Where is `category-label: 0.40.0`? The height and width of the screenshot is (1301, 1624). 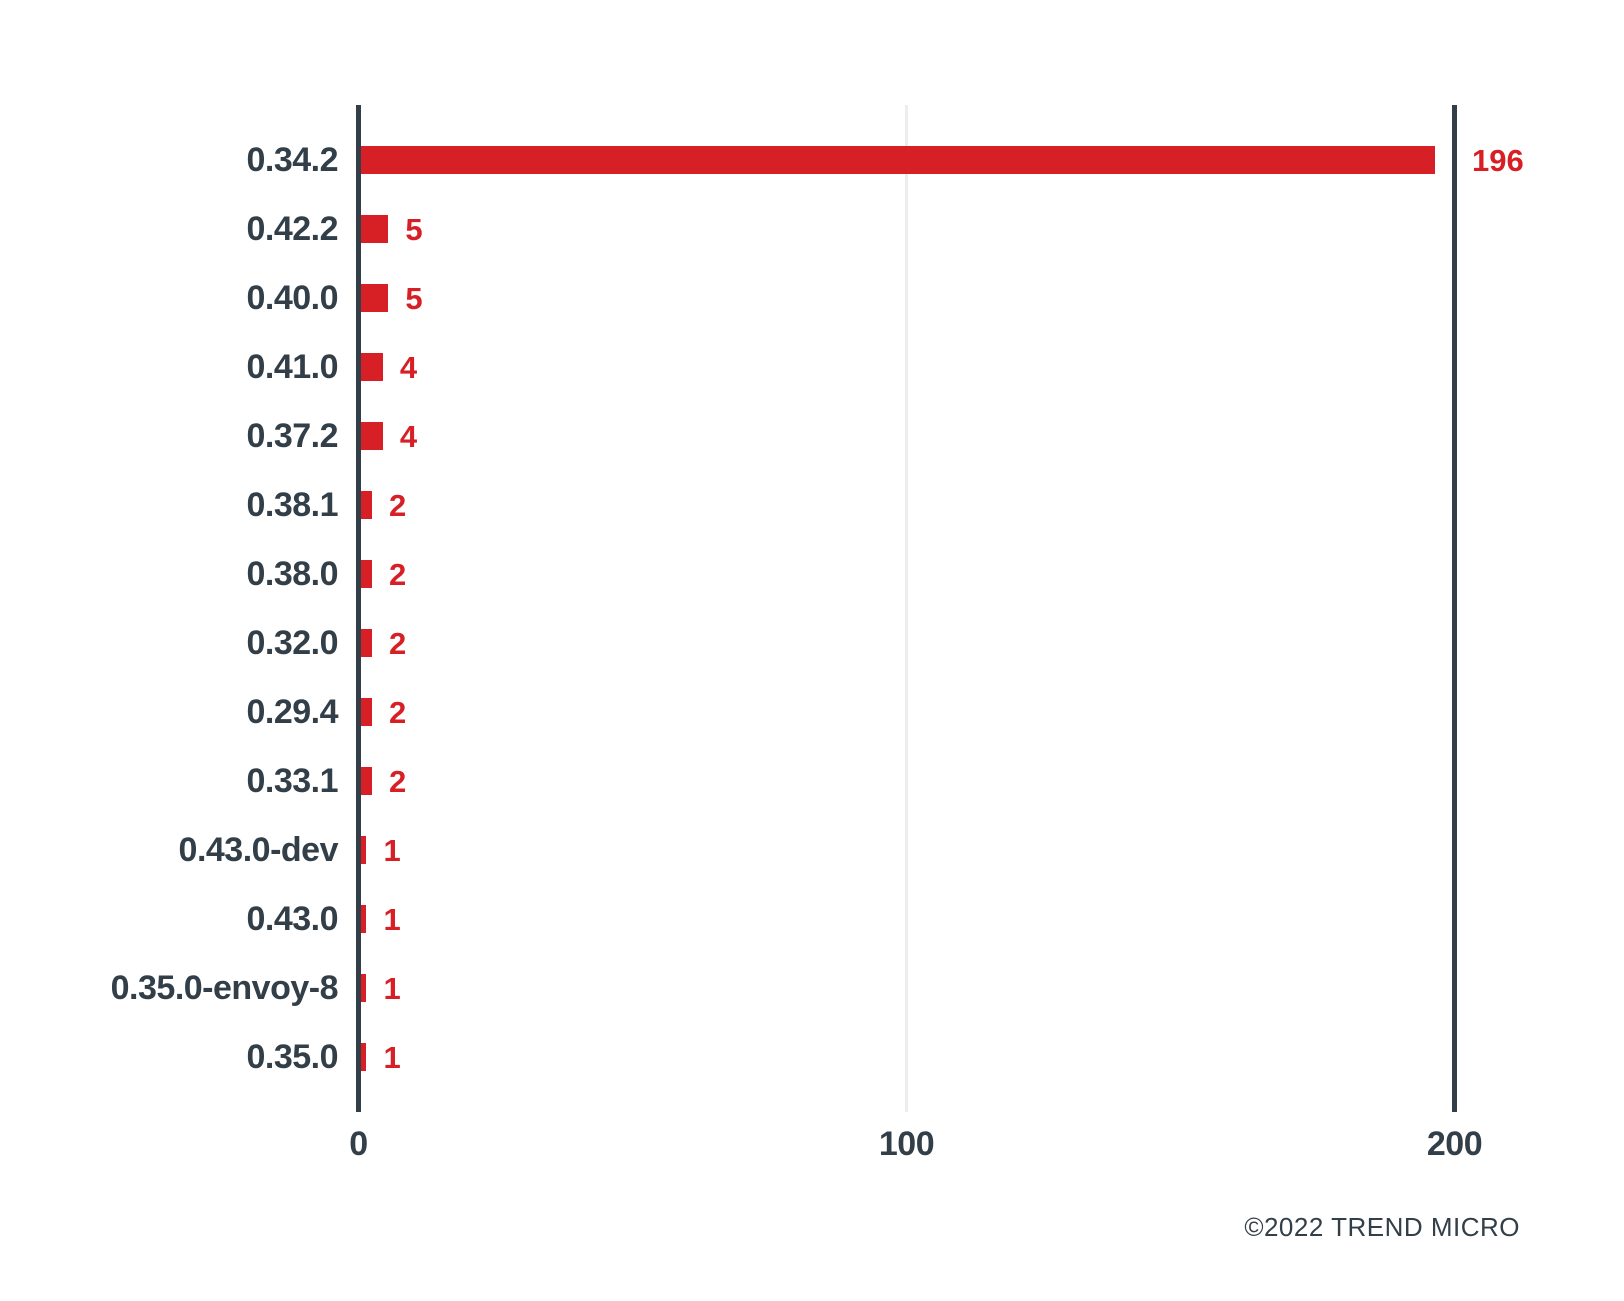 category-label: 0.40.0 is located at coordinates (292, 297).